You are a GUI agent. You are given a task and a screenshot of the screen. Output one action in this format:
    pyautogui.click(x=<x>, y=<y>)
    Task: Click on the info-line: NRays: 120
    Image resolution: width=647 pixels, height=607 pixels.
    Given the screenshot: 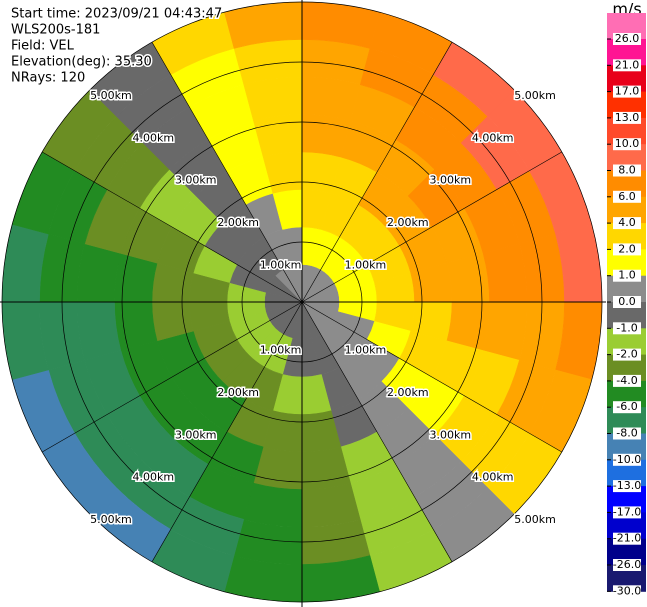 What is the action you would take?
    pyautogui.click(x=48, y=78)
    